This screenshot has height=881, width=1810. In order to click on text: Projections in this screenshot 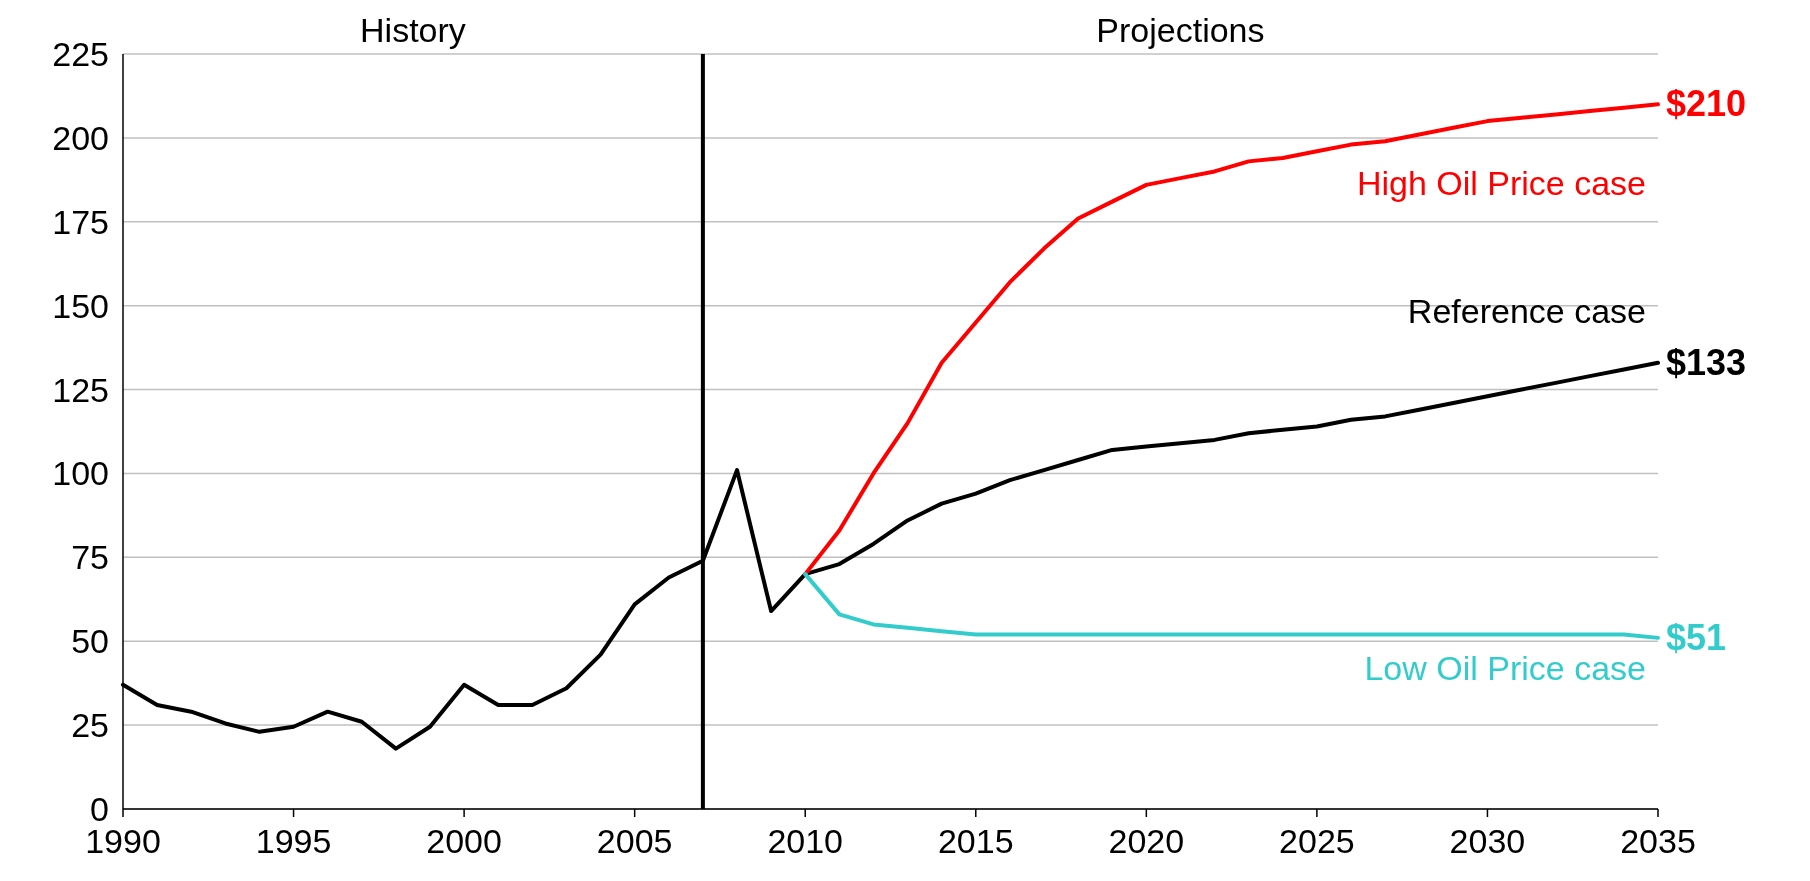, I will do `click(1180, 30)`.